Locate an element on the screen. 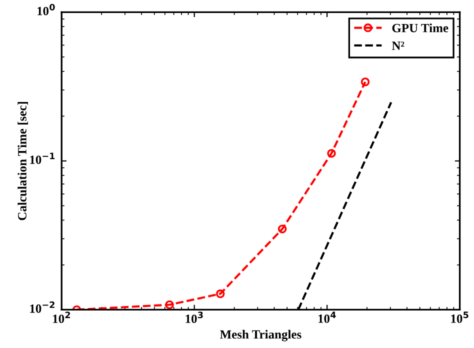 Image resolution: width=474 pixels, height=348 pixels. y-tick-label: 10$^{−2}$ is located at coordinates (42, 307).